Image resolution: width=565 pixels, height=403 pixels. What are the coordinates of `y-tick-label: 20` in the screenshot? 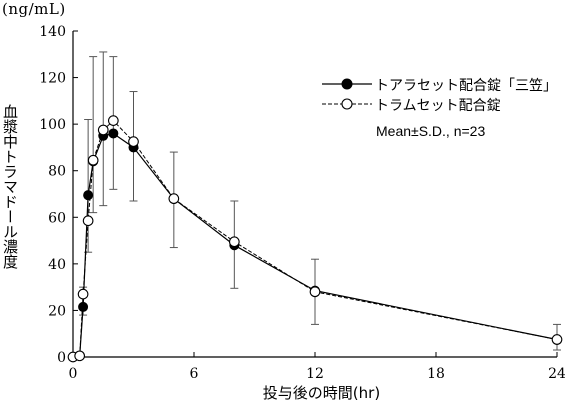 It's located at (57, 311).